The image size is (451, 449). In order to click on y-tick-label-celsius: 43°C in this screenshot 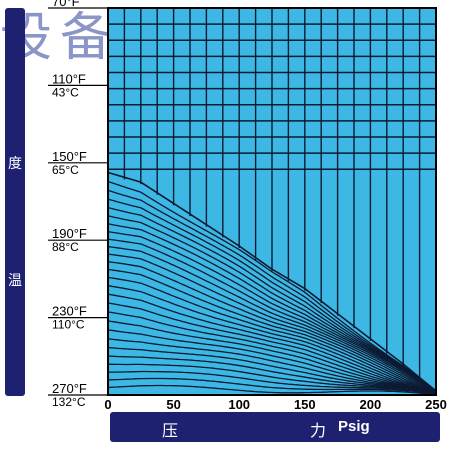, I will do `click(65, 92)`.